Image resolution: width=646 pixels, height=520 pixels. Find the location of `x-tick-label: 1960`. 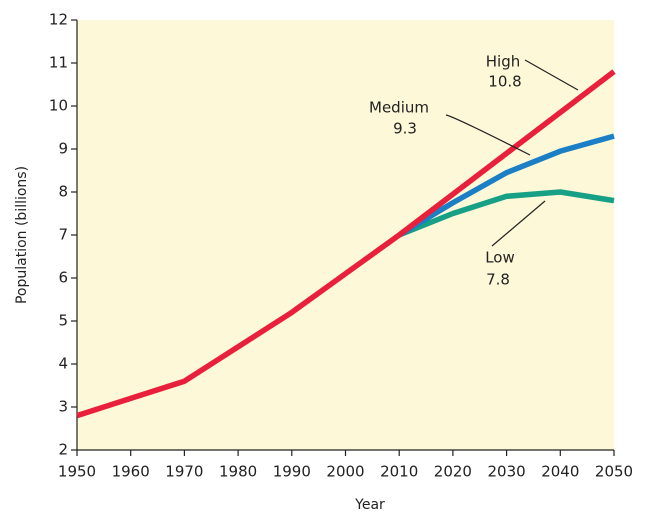

x-tick-label: 1960 is located at coordinates (131, 472).